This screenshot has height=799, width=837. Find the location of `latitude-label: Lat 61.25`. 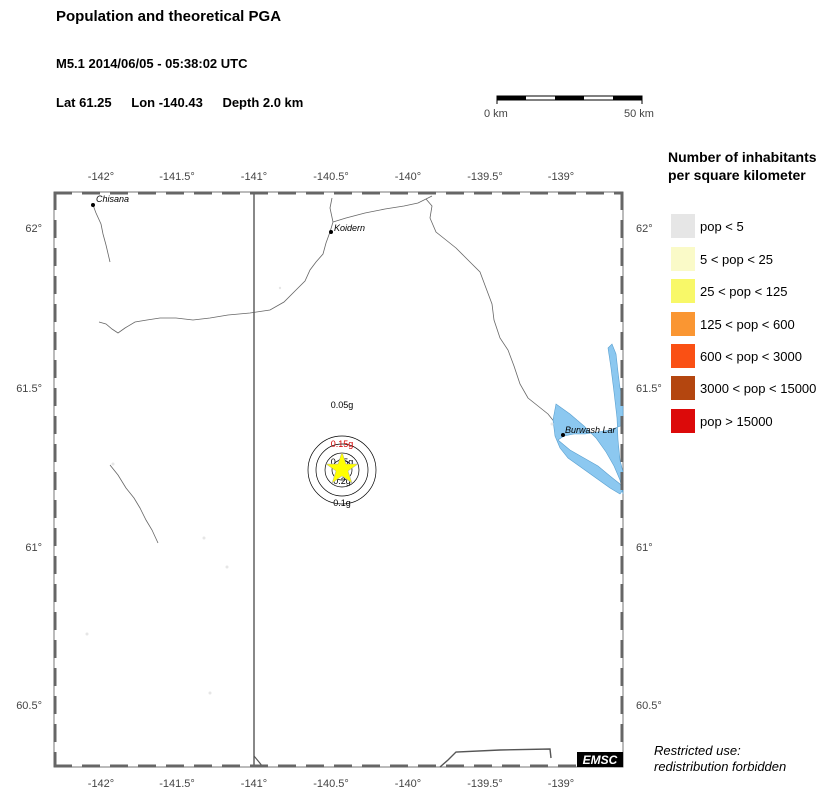

latitude-label: Lat 61.25 is located at coordinates (84, 102).